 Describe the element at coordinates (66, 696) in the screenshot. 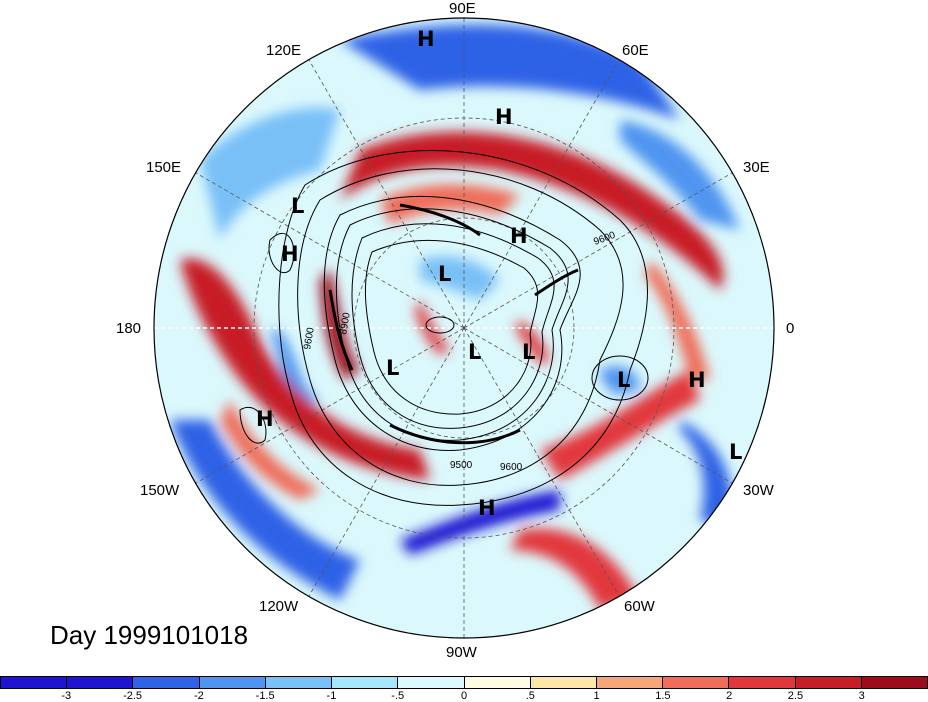

I see `colorbar-tick-label: -3` at that location.